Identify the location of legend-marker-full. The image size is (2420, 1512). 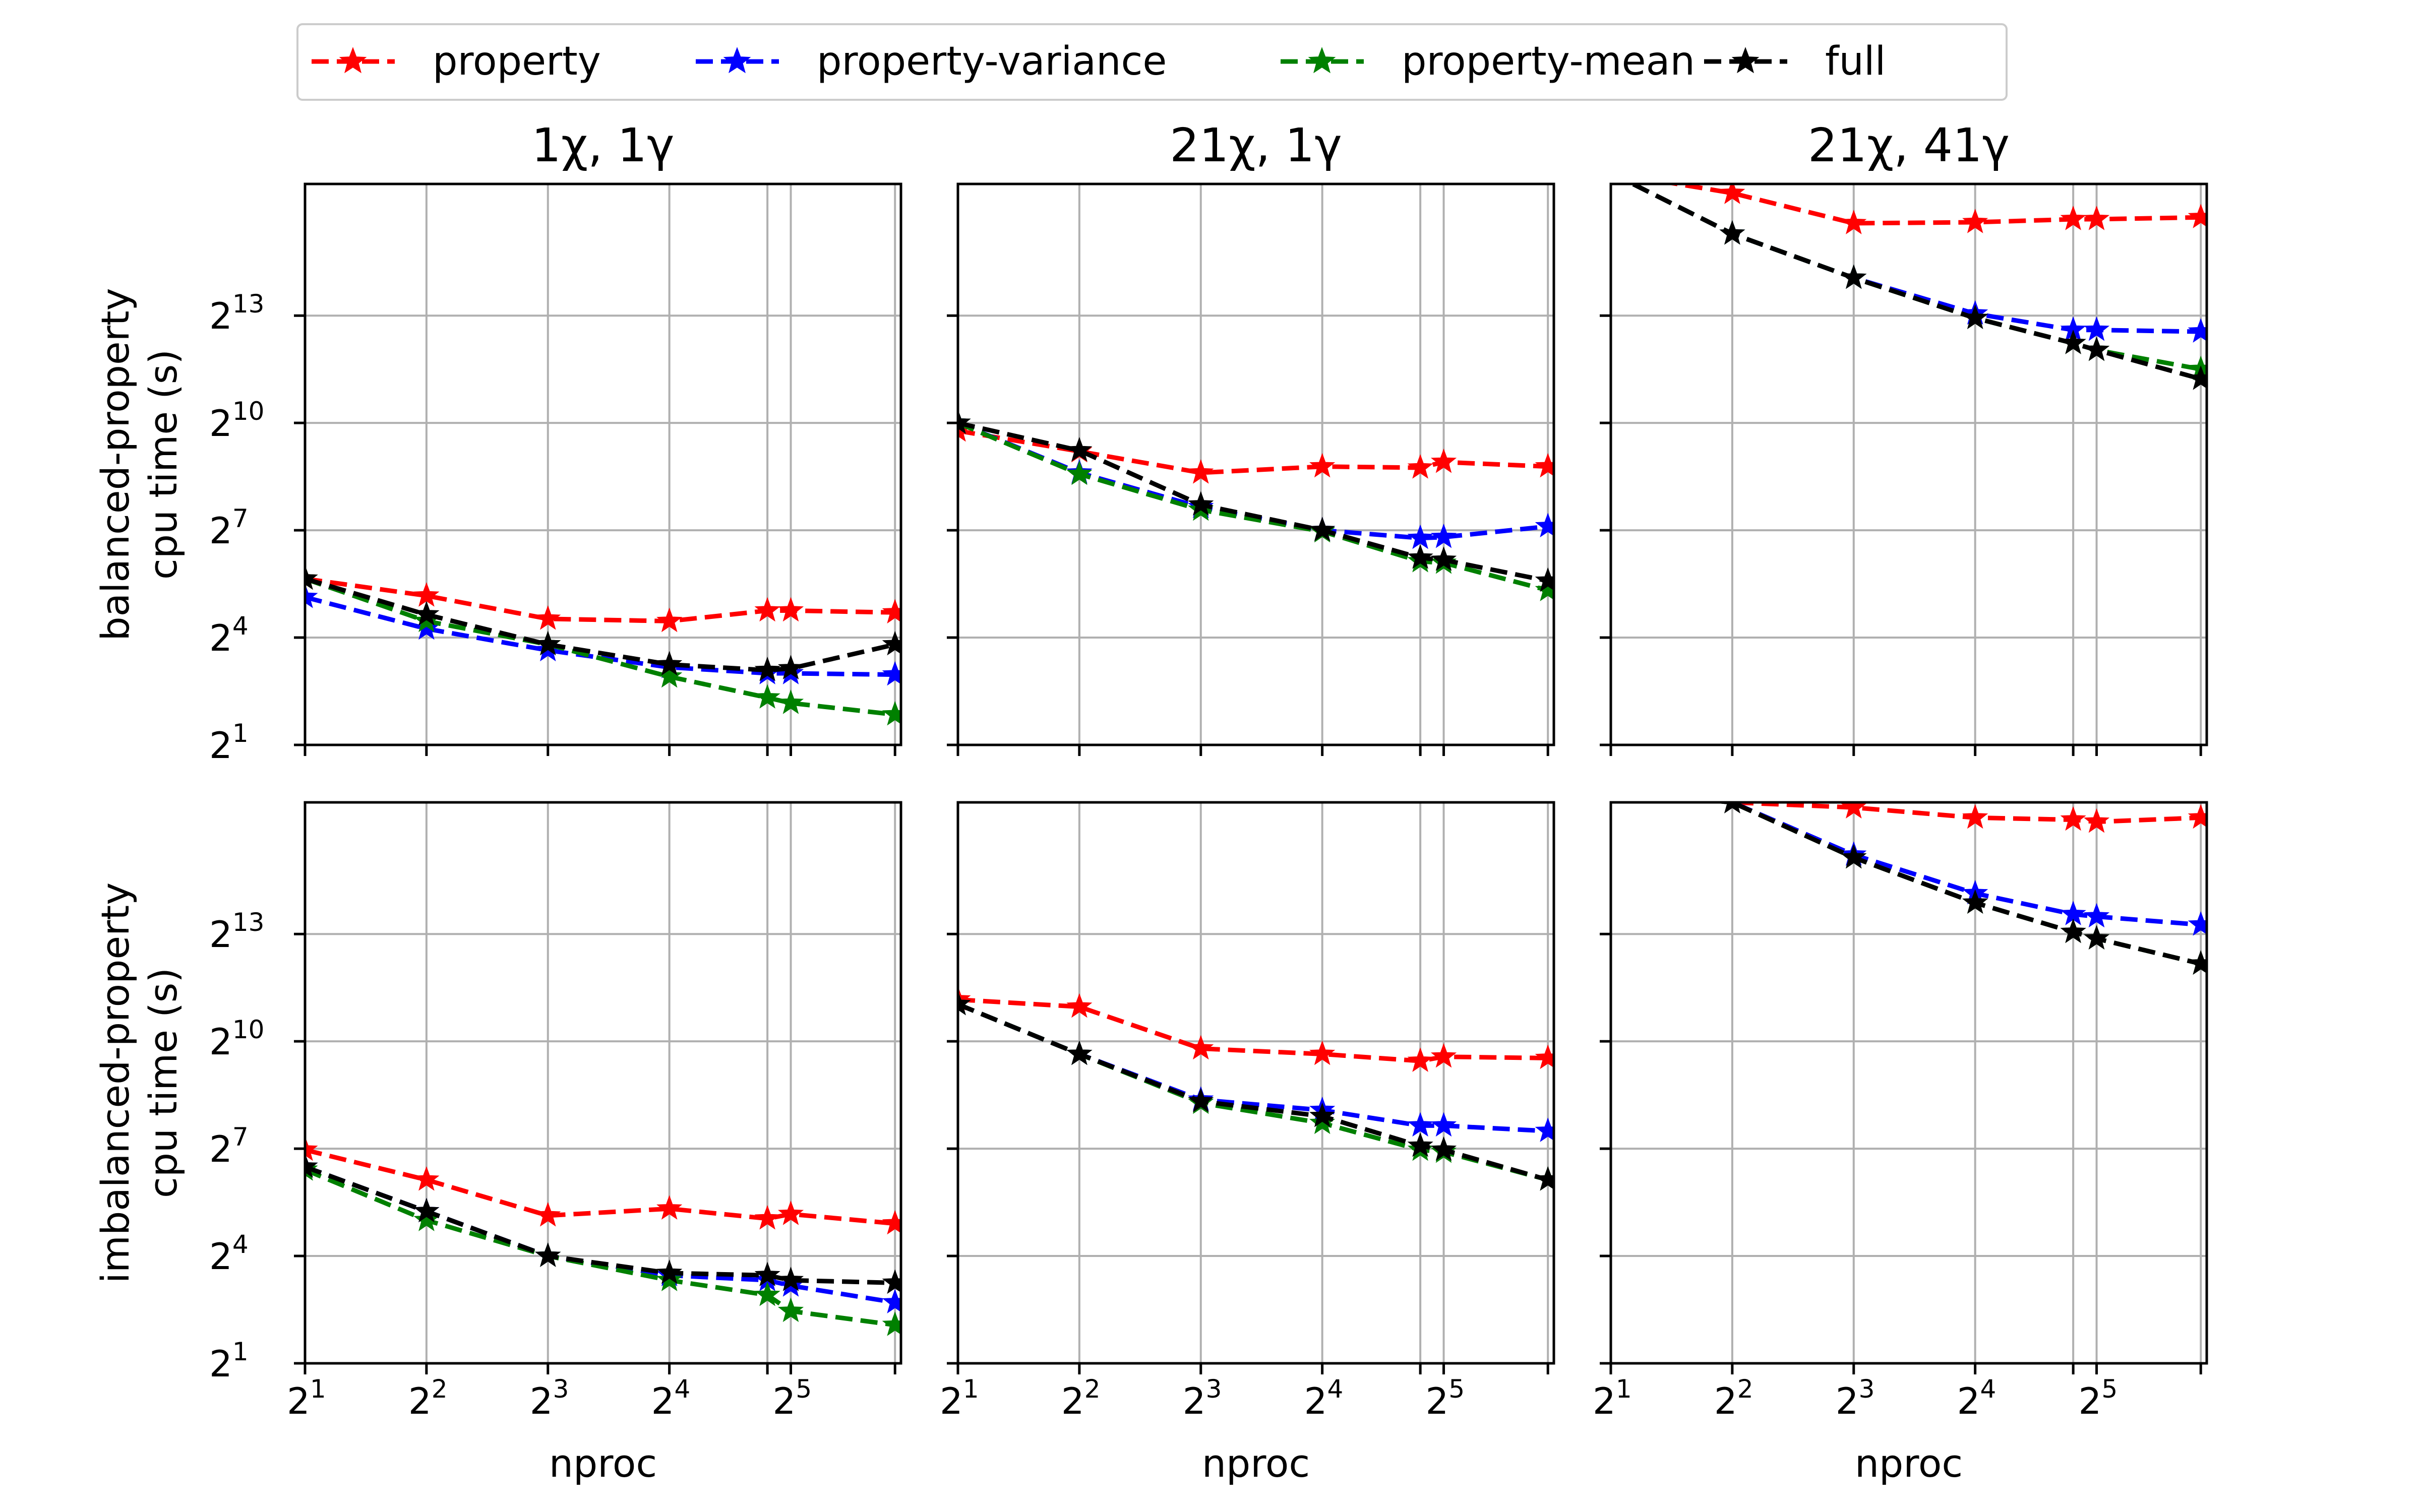
(1745, 60).